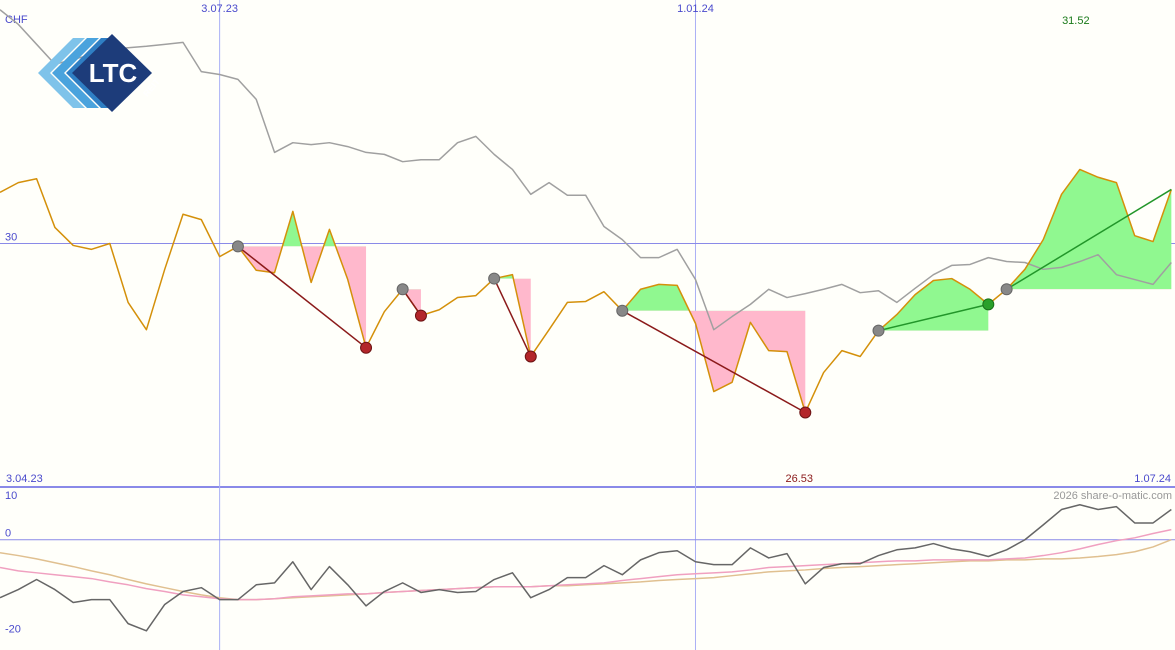 This screenshot has height=650, width=1175. Describe the element at coordinates (11, 237) in the screenshot. I see `y-tick-label: 30` at that location.